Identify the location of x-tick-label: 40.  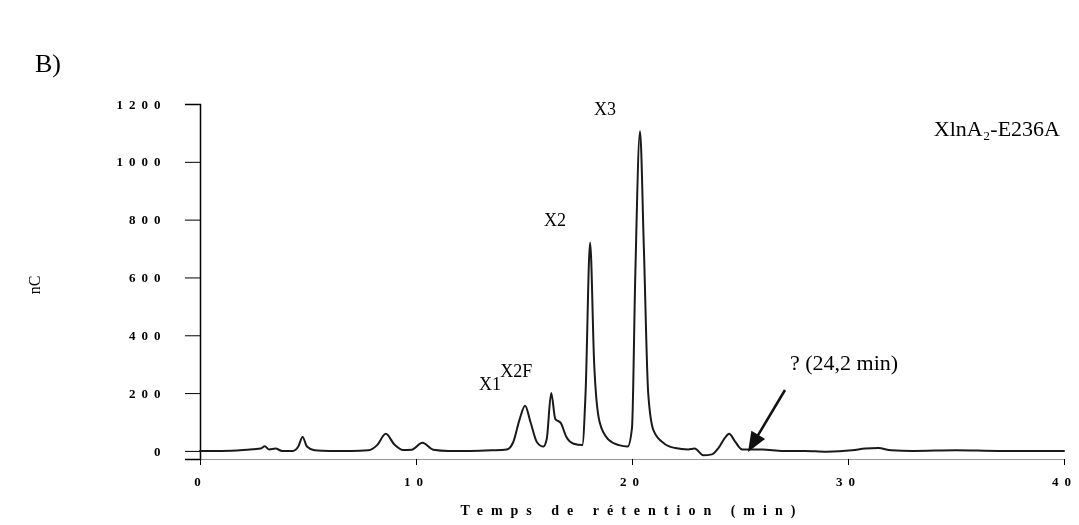
(1064, 482).